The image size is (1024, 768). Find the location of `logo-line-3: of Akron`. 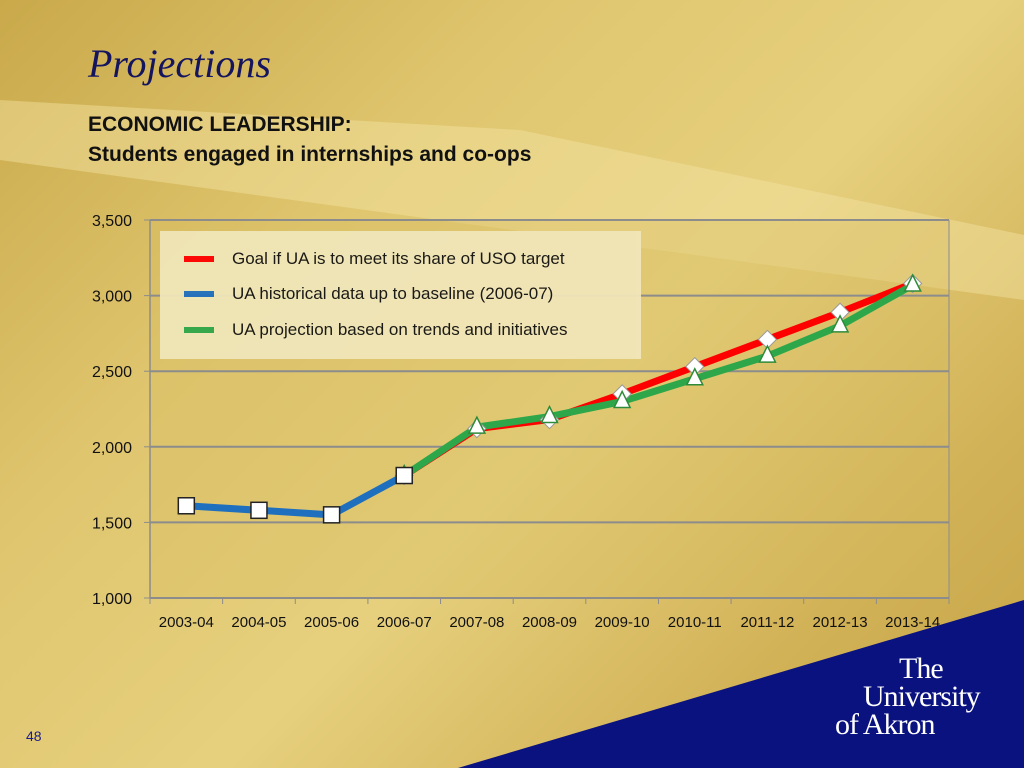

logo-line-3: of Akron is located at coordinates (885, 724).